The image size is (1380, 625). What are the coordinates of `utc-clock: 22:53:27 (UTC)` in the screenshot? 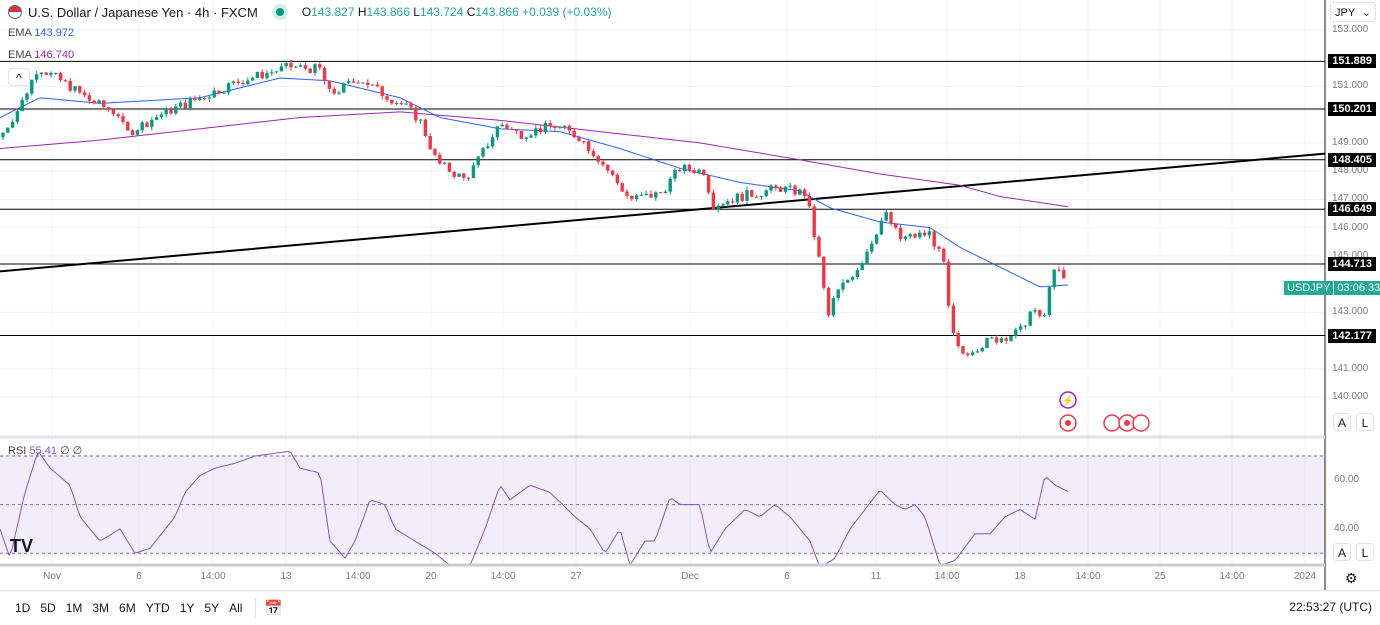 It's located at (1330, 607).